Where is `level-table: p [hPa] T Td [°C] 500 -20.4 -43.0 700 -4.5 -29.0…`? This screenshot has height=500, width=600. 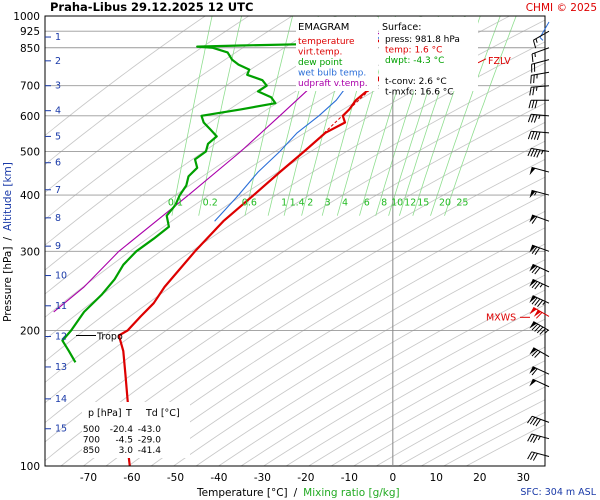 level-table: p [hPa] T Td [°C] 500 -20.4 -43.0 700 -4.5 -29.0… is located at coordinates (131, 432).